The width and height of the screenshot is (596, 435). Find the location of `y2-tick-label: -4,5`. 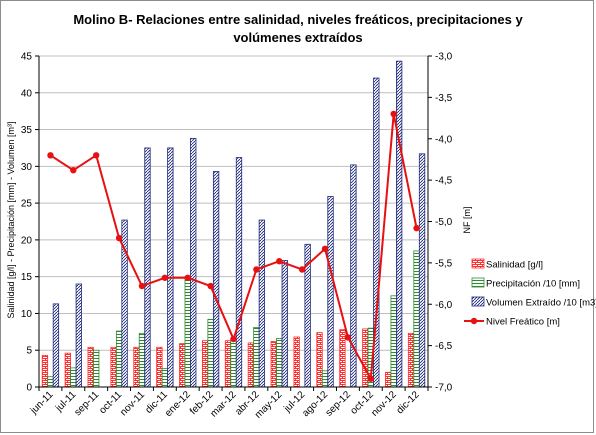

y2-tick-label: -4,5 is located at coordinates (444, 181).